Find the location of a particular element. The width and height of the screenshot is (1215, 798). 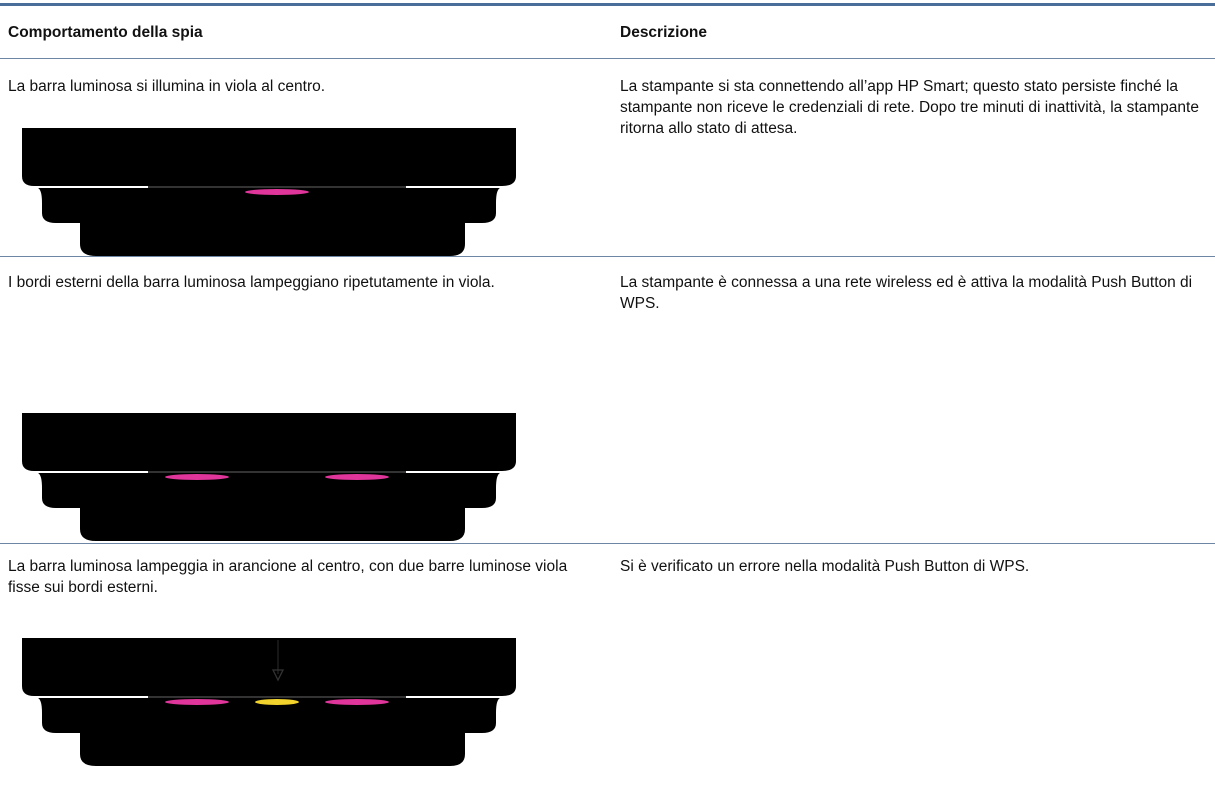

header-cell: Descrizione is located at coordinates (664, 32).